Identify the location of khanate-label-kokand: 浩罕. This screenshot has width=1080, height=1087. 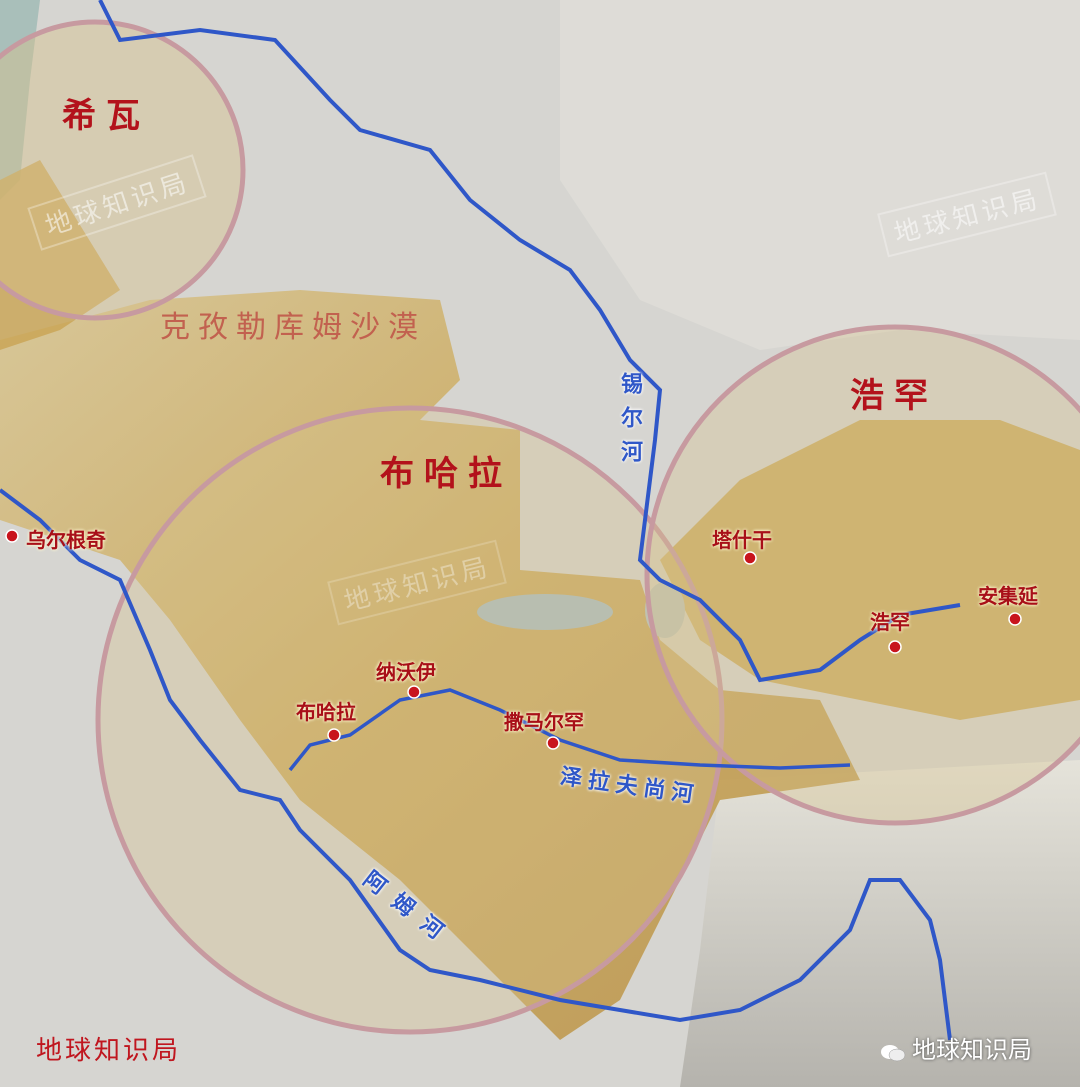
(894, 396).